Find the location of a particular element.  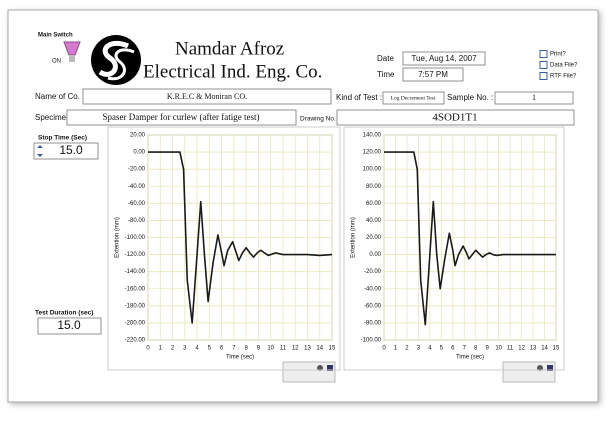

field-value: Log Decrement Test is located at coordinates (413, 98).